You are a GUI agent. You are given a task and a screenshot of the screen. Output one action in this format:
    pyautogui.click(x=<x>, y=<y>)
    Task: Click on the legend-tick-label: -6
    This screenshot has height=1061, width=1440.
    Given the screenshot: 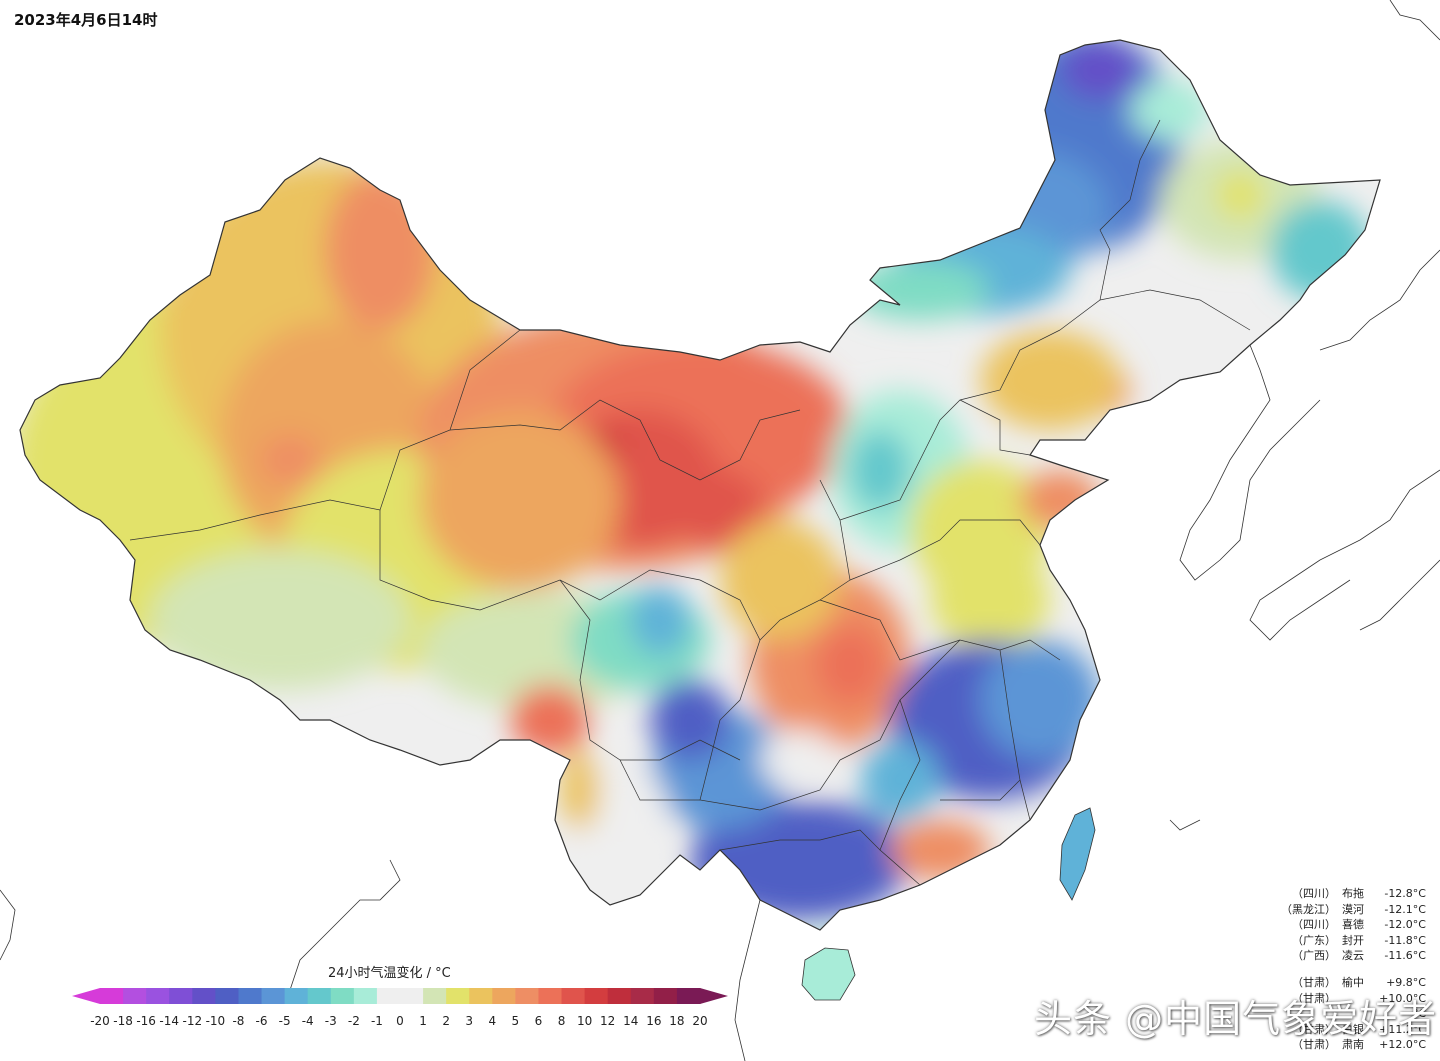 What is the action you would take?
    pyautogui.click(x=261, y=1021)
    